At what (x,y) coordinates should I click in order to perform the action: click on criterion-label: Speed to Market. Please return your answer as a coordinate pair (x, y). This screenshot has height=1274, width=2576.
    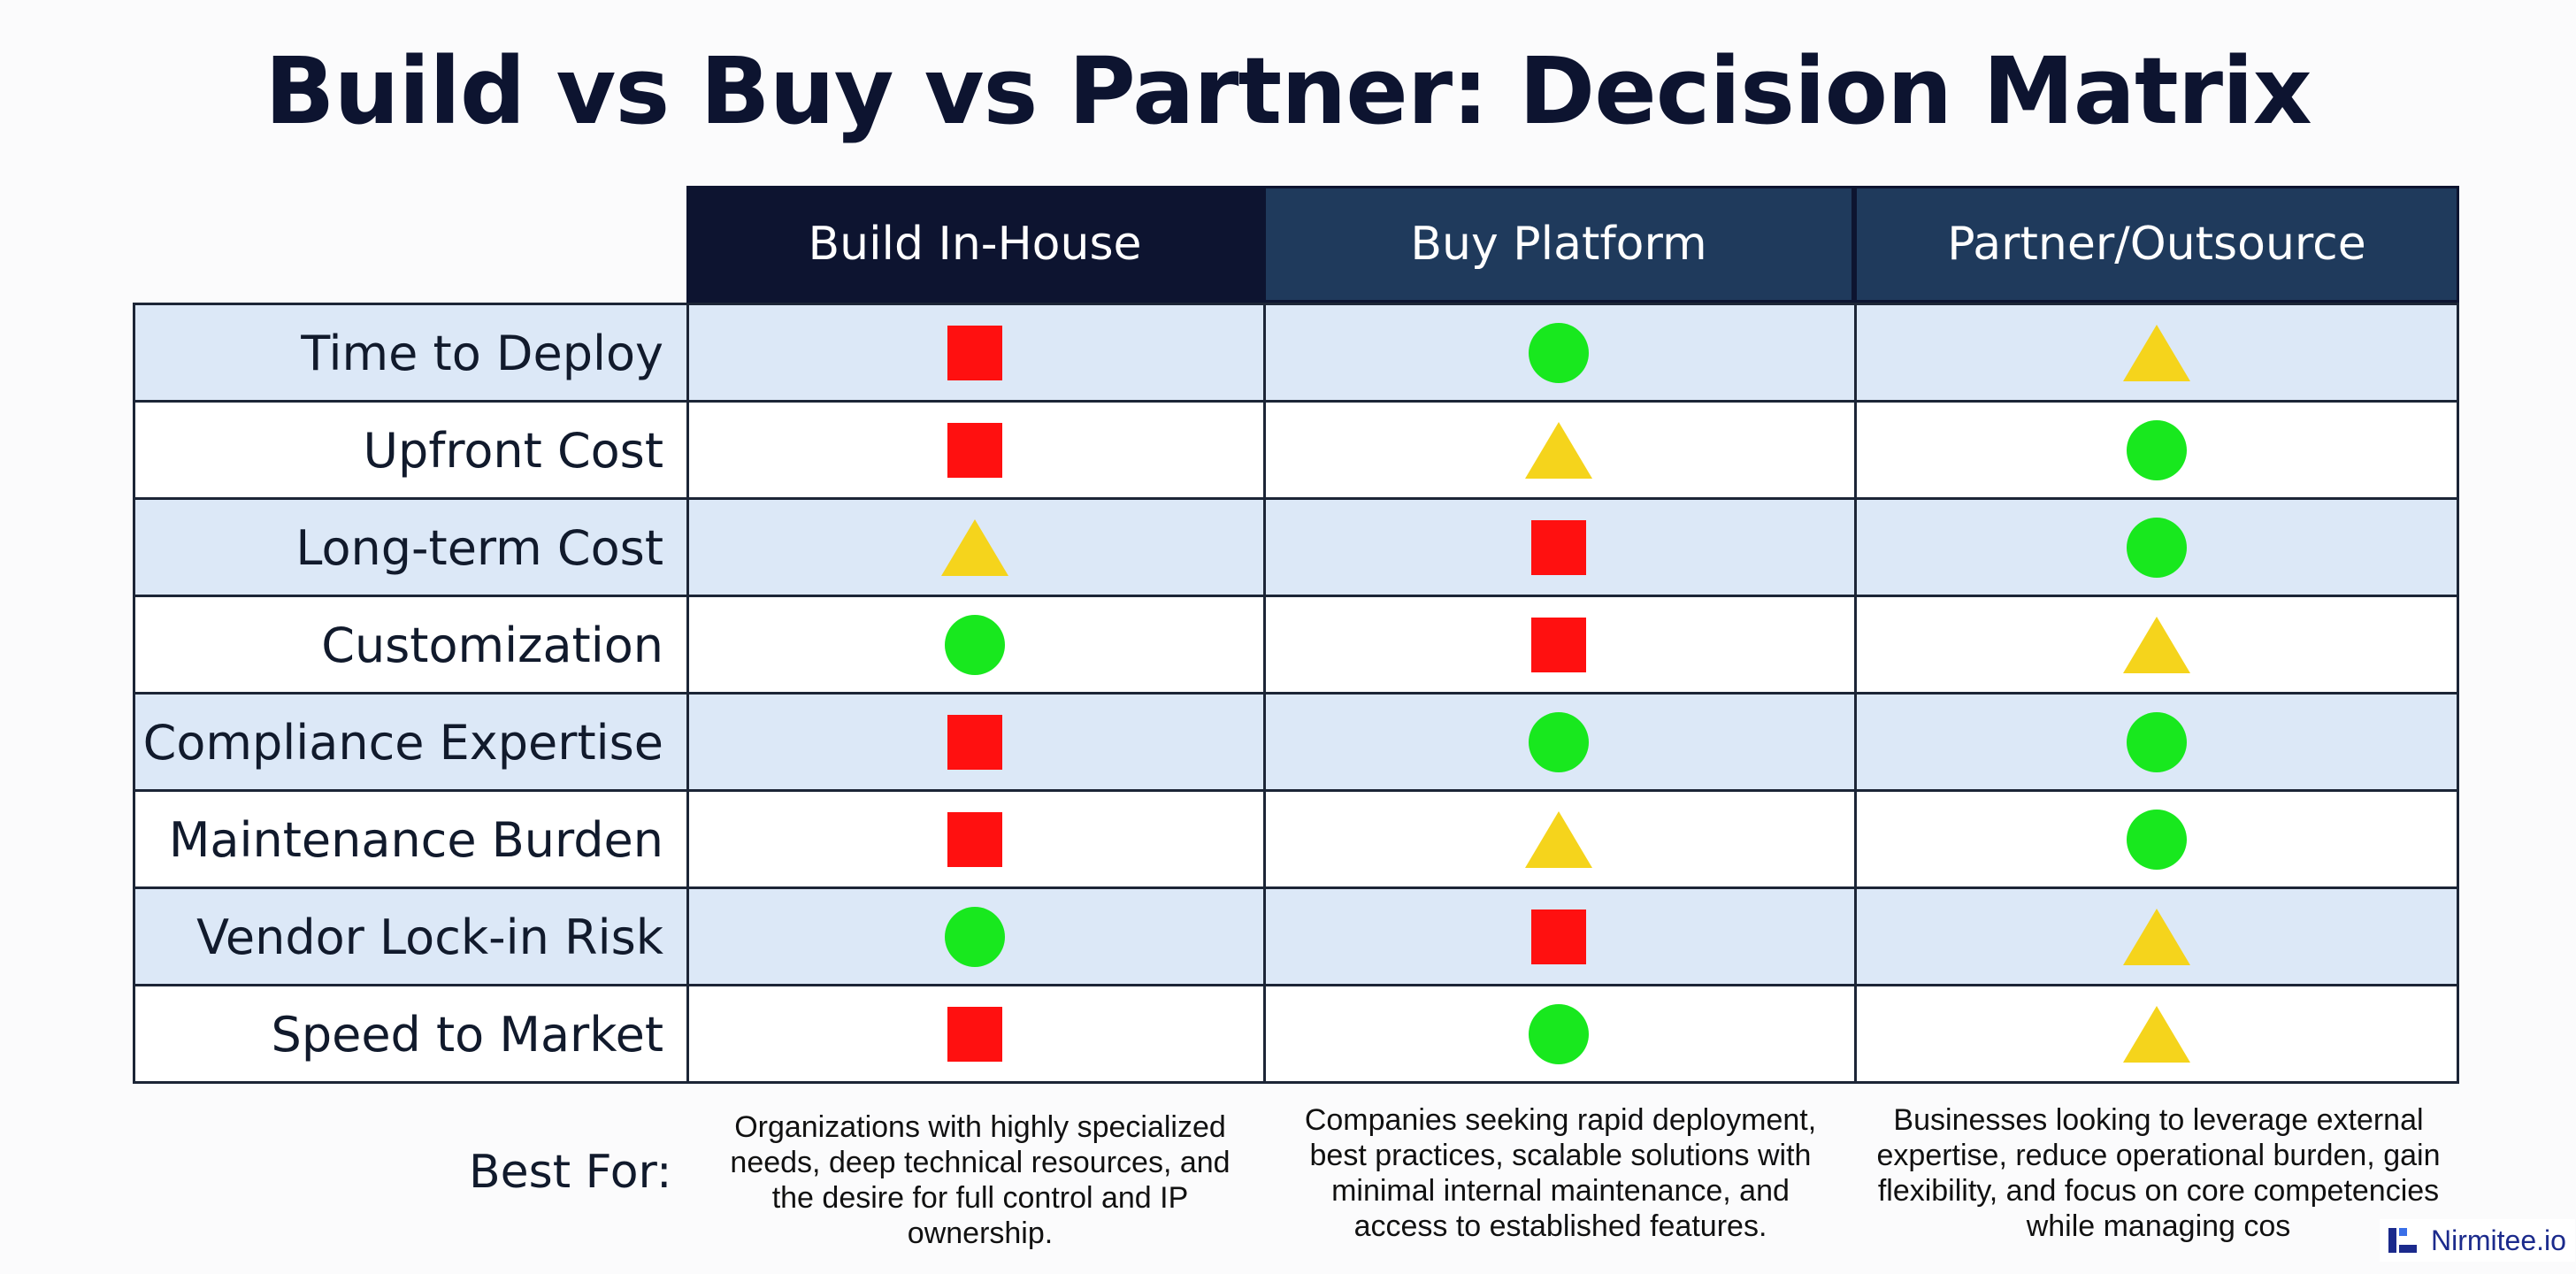
    Looking at the image, I should click on (467, 1035).